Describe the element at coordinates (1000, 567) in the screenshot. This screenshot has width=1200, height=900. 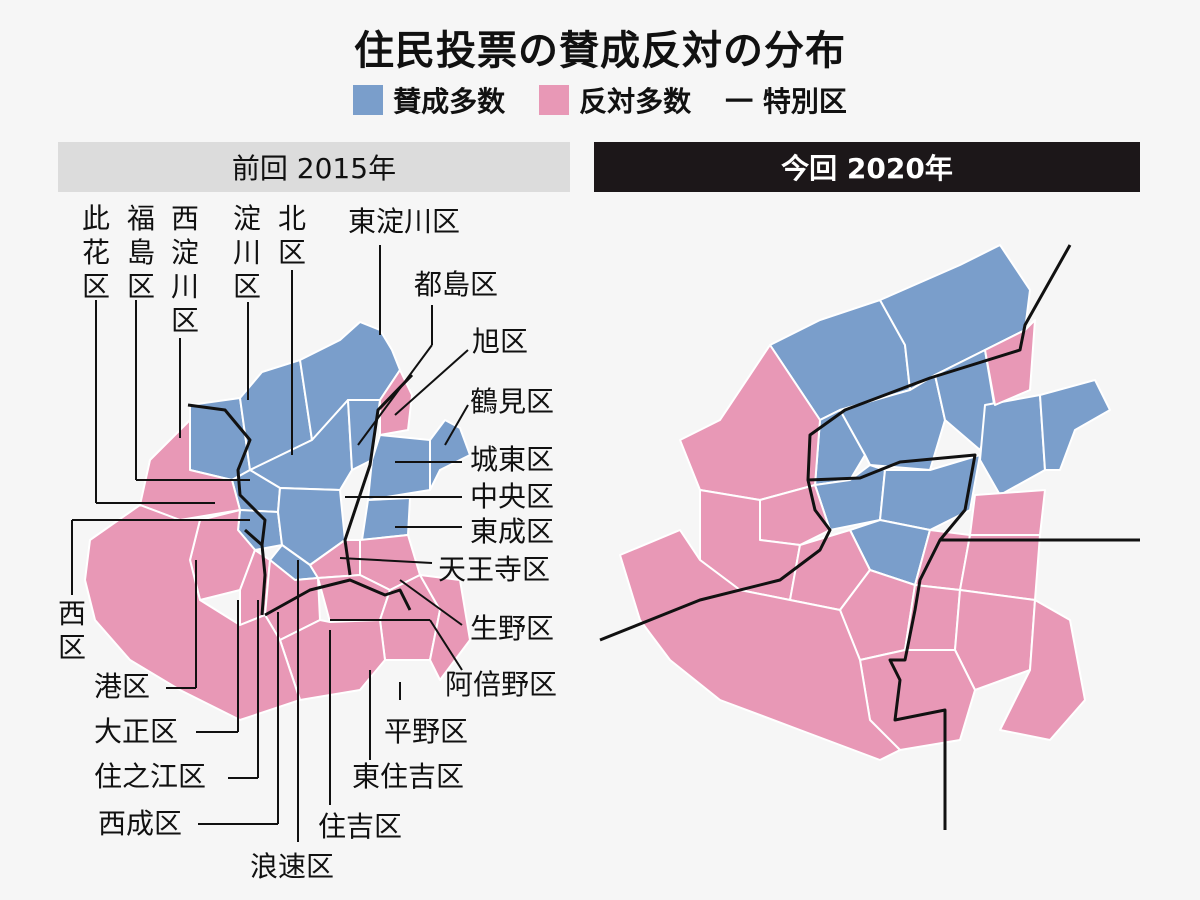
I see `ward-2020-ikuno` at that location.